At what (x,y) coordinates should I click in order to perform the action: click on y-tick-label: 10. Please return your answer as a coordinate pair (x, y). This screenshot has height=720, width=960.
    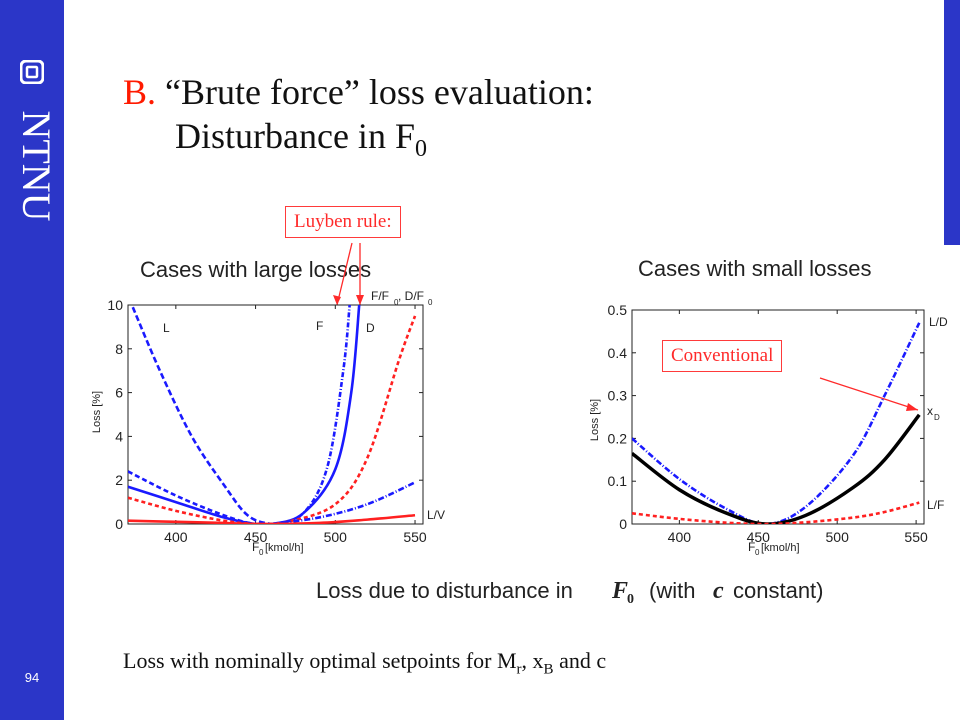
    Looking at the image, I should click on (115, 305).